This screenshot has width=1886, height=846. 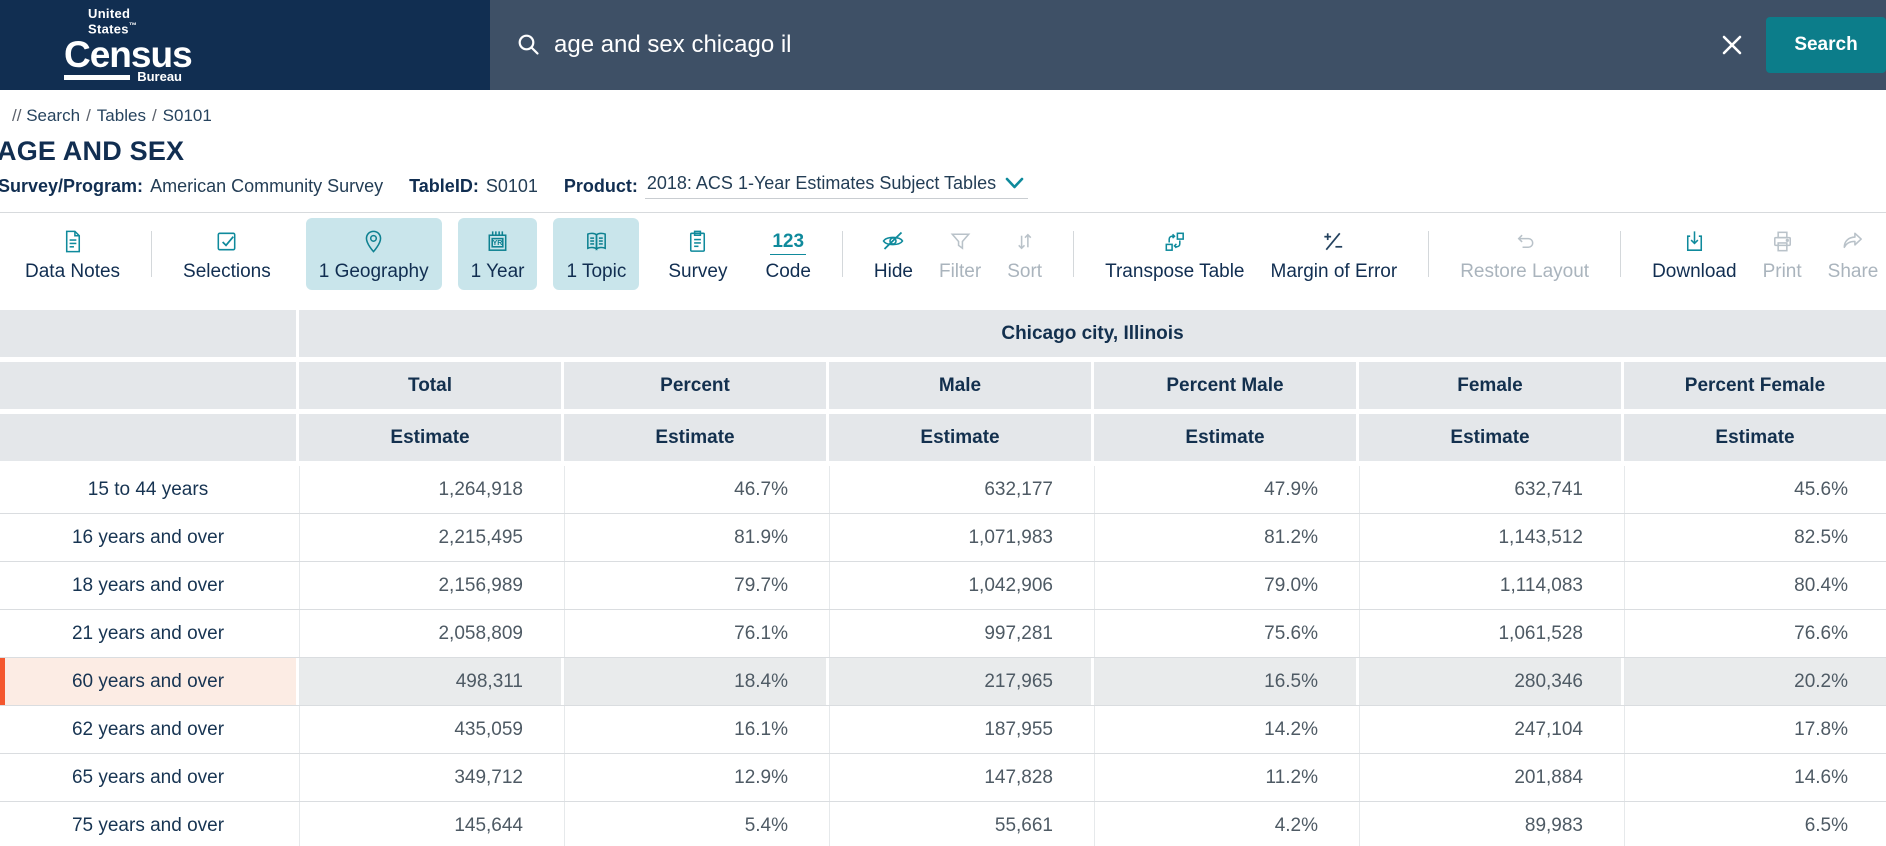 What do you see at coordinates (1225, 633) in the screenshot?
I see `cell-percent-male-estimate: 75.6%` at bounding box center [1225, 633].